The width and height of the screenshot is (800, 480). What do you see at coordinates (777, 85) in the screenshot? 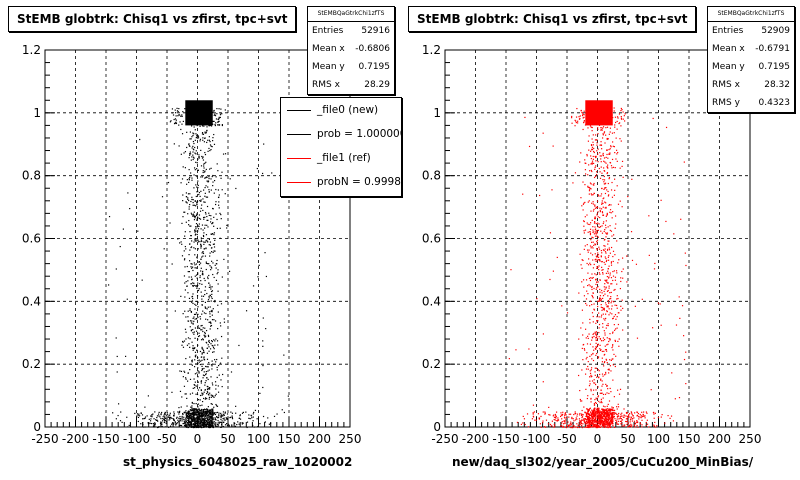
I see `stats-value: 28.32` at bounding box center [777, 85].